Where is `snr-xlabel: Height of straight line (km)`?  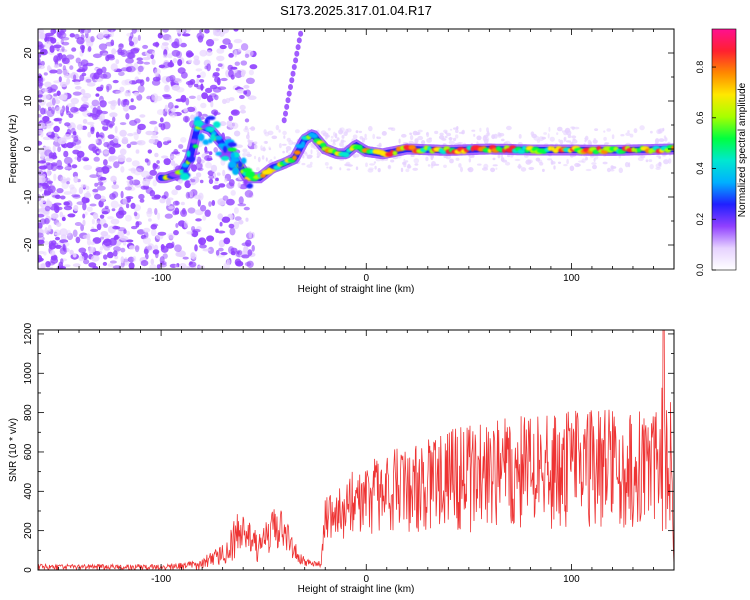 snr-xlabel: Height of straight line (km) is located at coordinates (356, 589).